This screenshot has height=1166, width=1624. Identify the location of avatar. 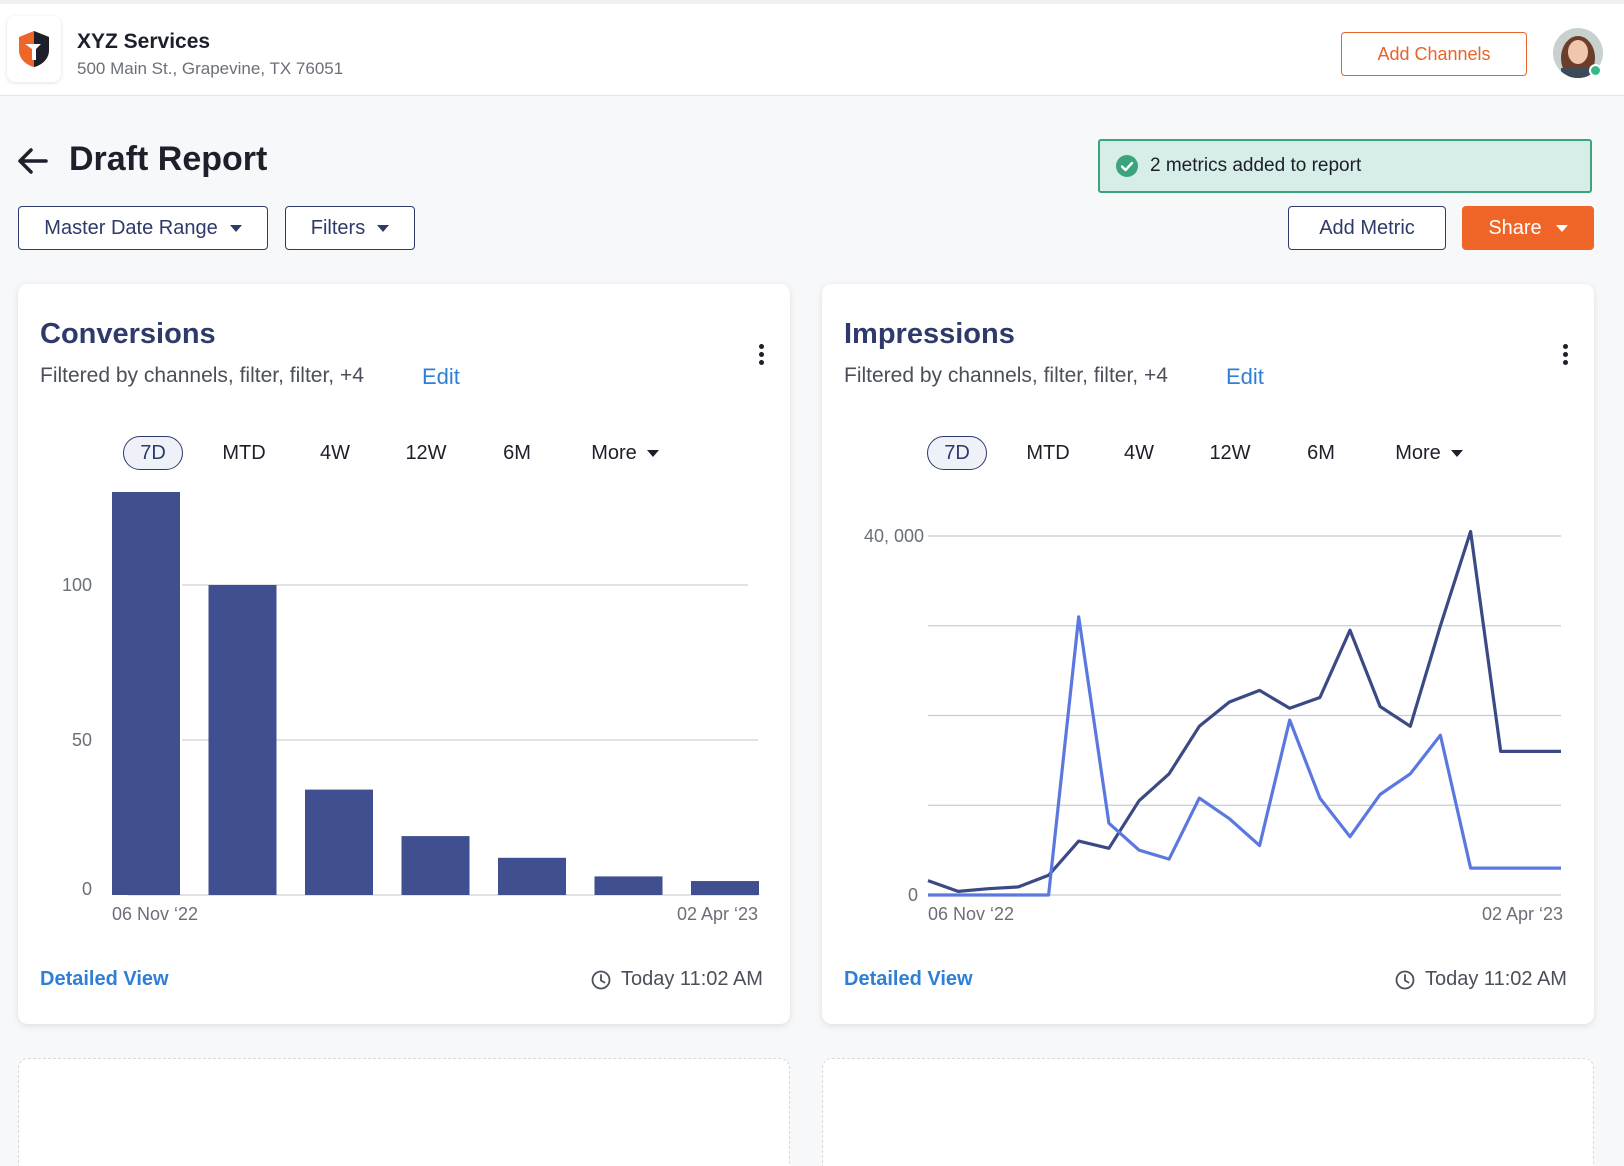
(1578, 53).